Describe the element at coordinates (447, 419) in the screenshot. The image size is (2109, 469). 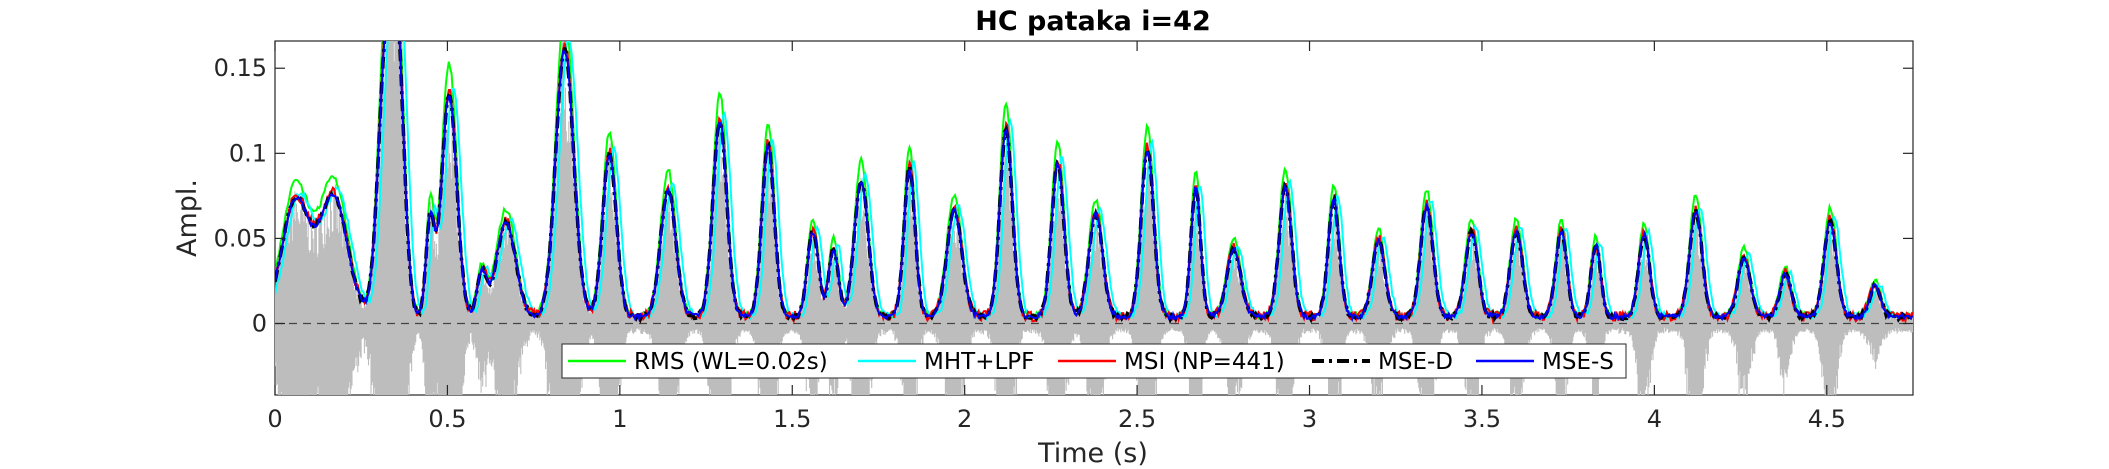
I see `x-tick-label: 0.5` at that location.